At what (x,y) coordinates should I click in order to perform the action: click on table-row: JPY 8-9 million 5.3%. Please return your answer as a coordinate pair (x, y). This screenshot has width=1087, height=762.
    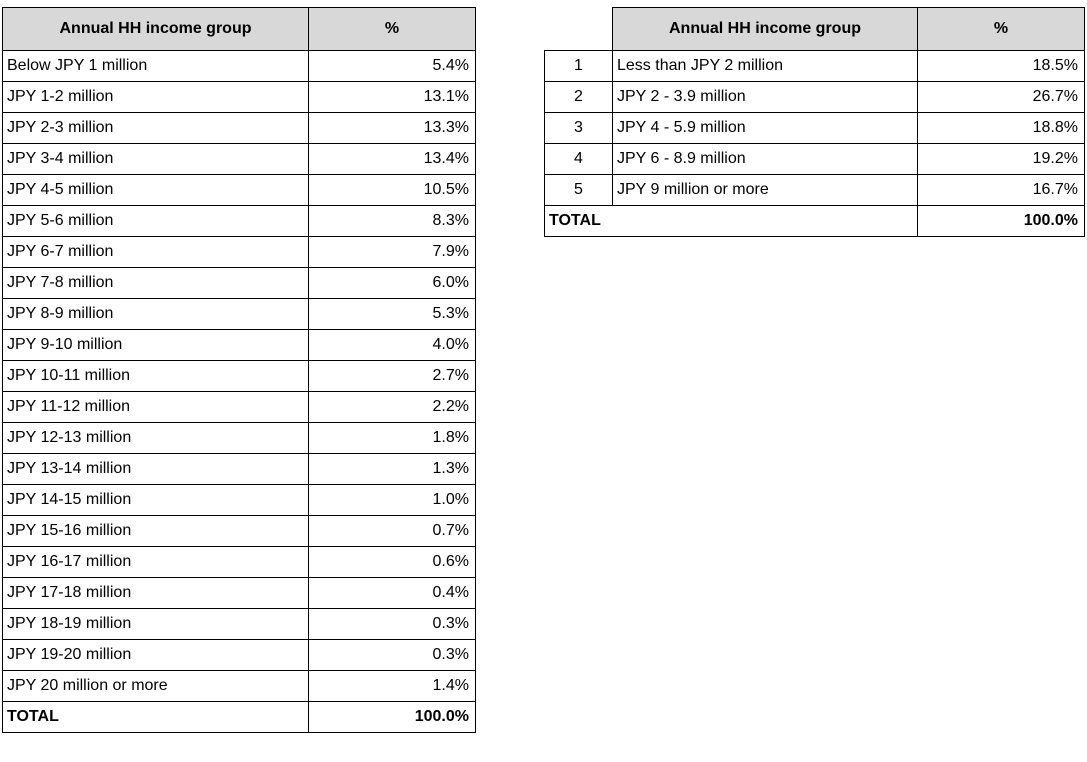
    Looking at the image, I should click on (239, 314).